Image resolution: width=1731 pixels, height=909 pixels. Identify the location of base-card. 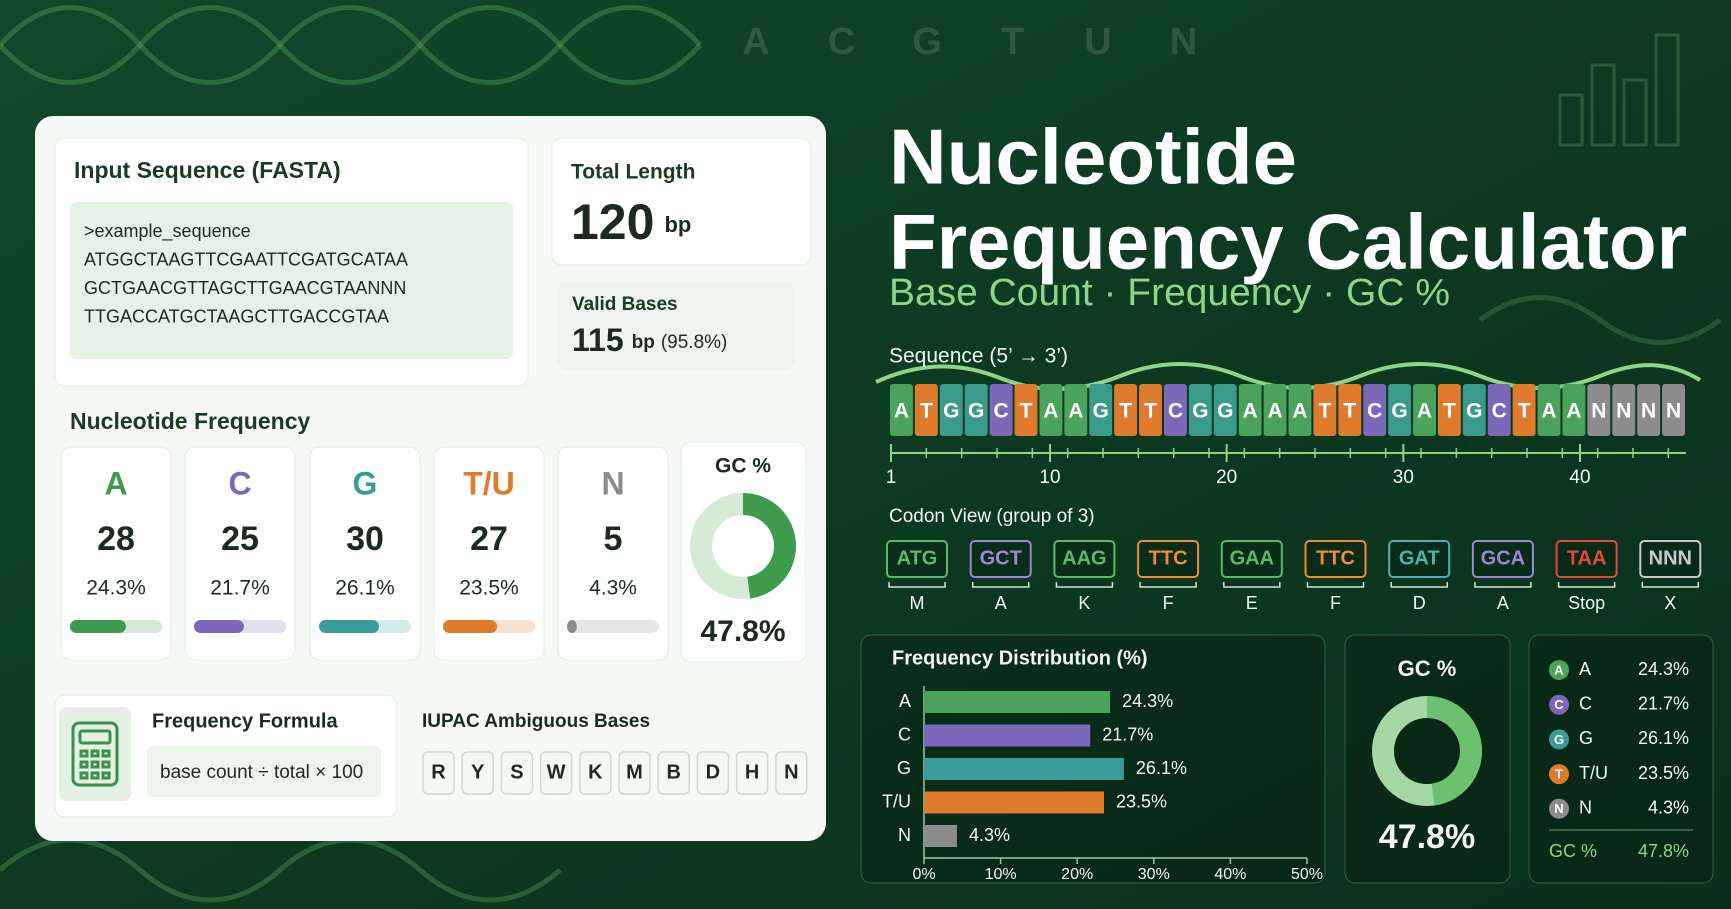
(240, 553).